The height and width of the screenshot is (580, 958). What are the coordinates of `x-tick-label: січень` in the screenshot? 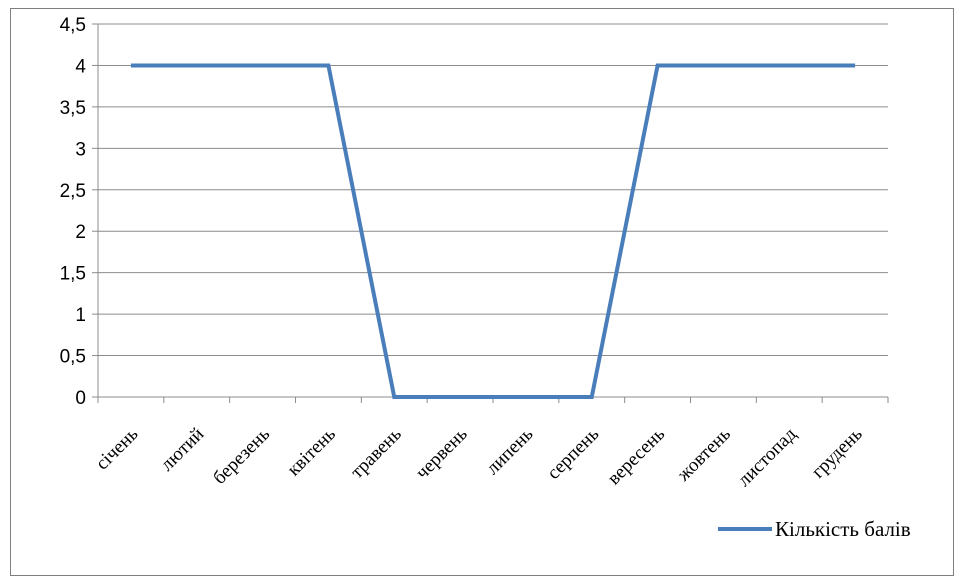 It's located at (117, 448).